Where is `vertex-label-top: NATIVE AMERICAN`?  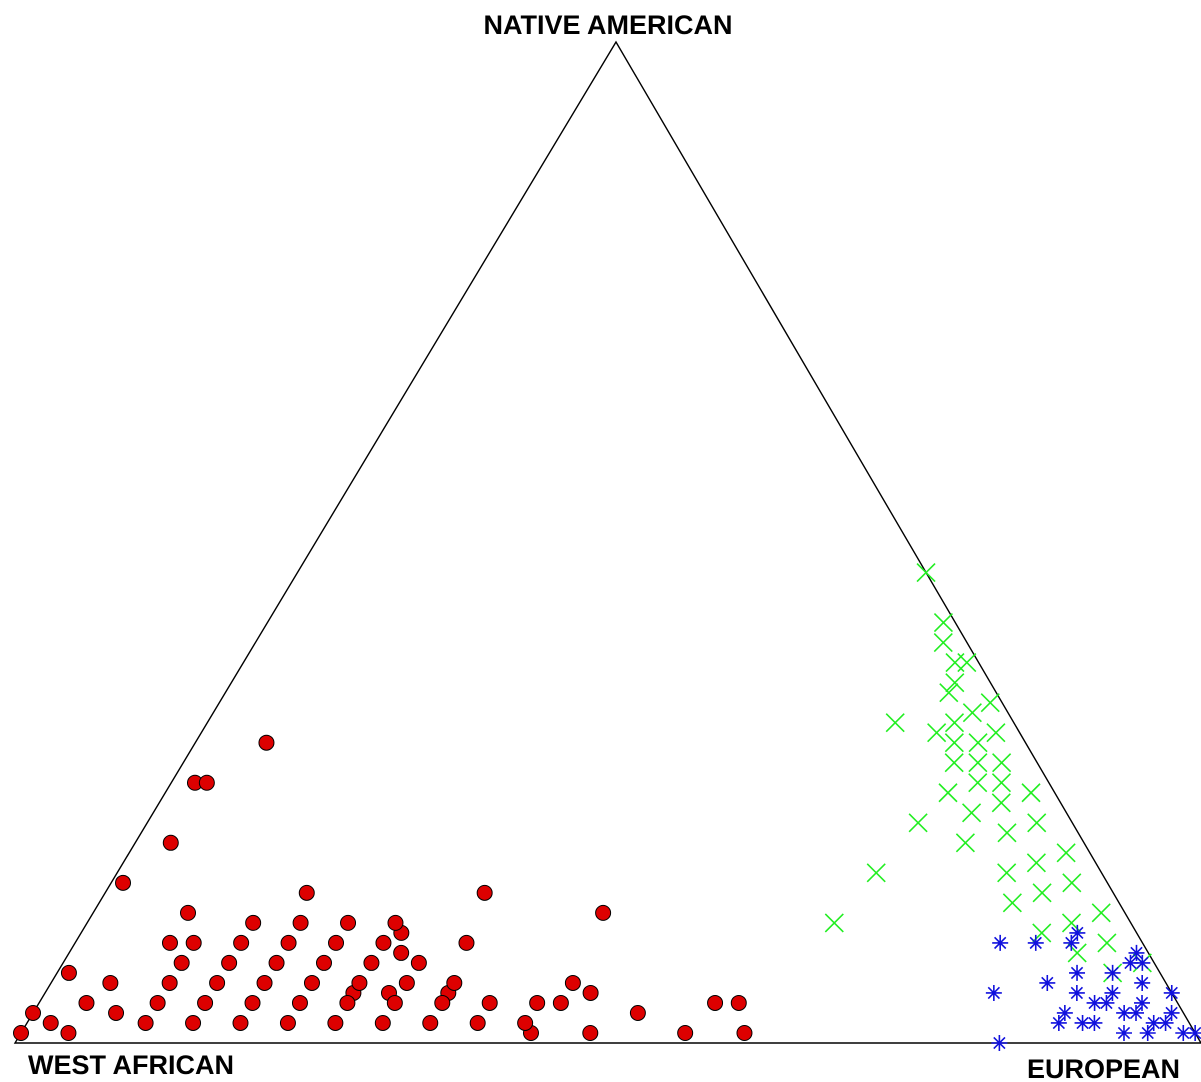 vertex-label-top: NATIVE AMERICAN is located at coordinates (608, 25).